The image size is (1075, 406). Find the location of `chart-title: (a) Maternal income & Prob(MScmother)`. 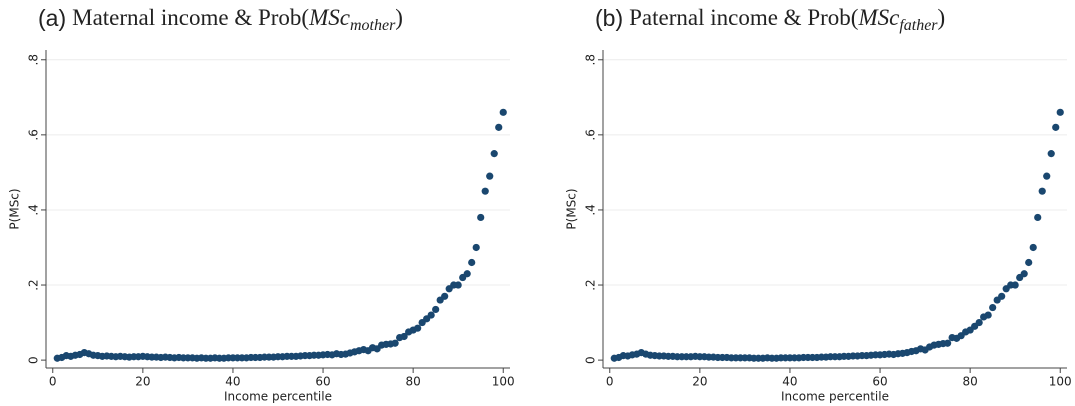

chart-title: (a) Maternal income & Prob(MScmother) is located at coordinates (220, 19).